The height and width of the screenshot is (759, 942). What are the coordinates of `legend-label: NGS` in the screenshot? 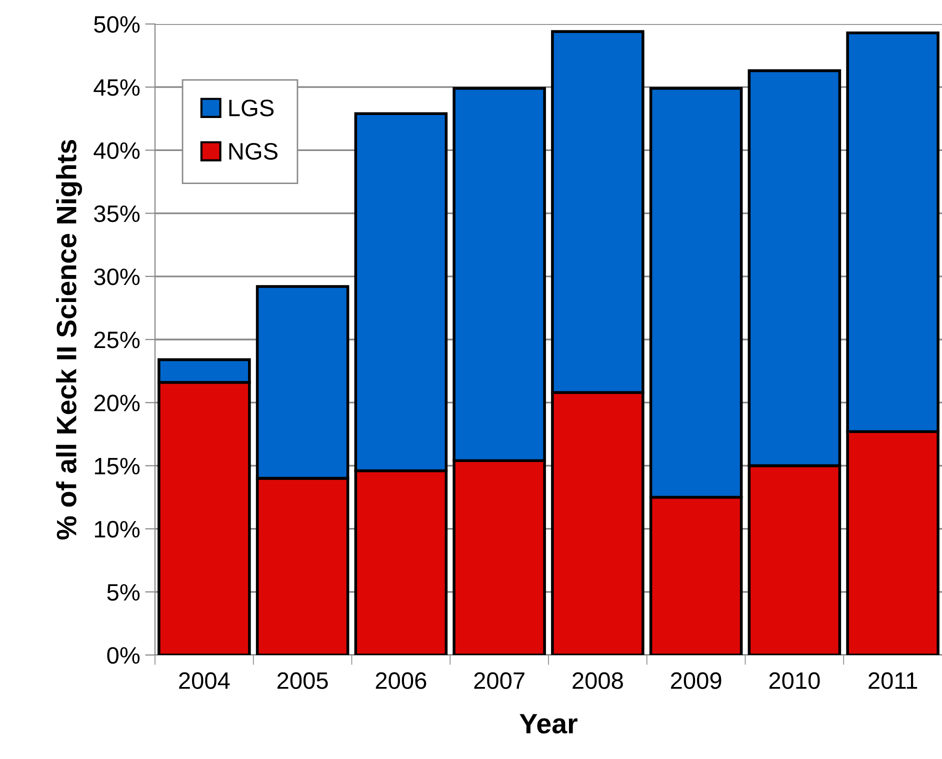 It's located at (253, 151).